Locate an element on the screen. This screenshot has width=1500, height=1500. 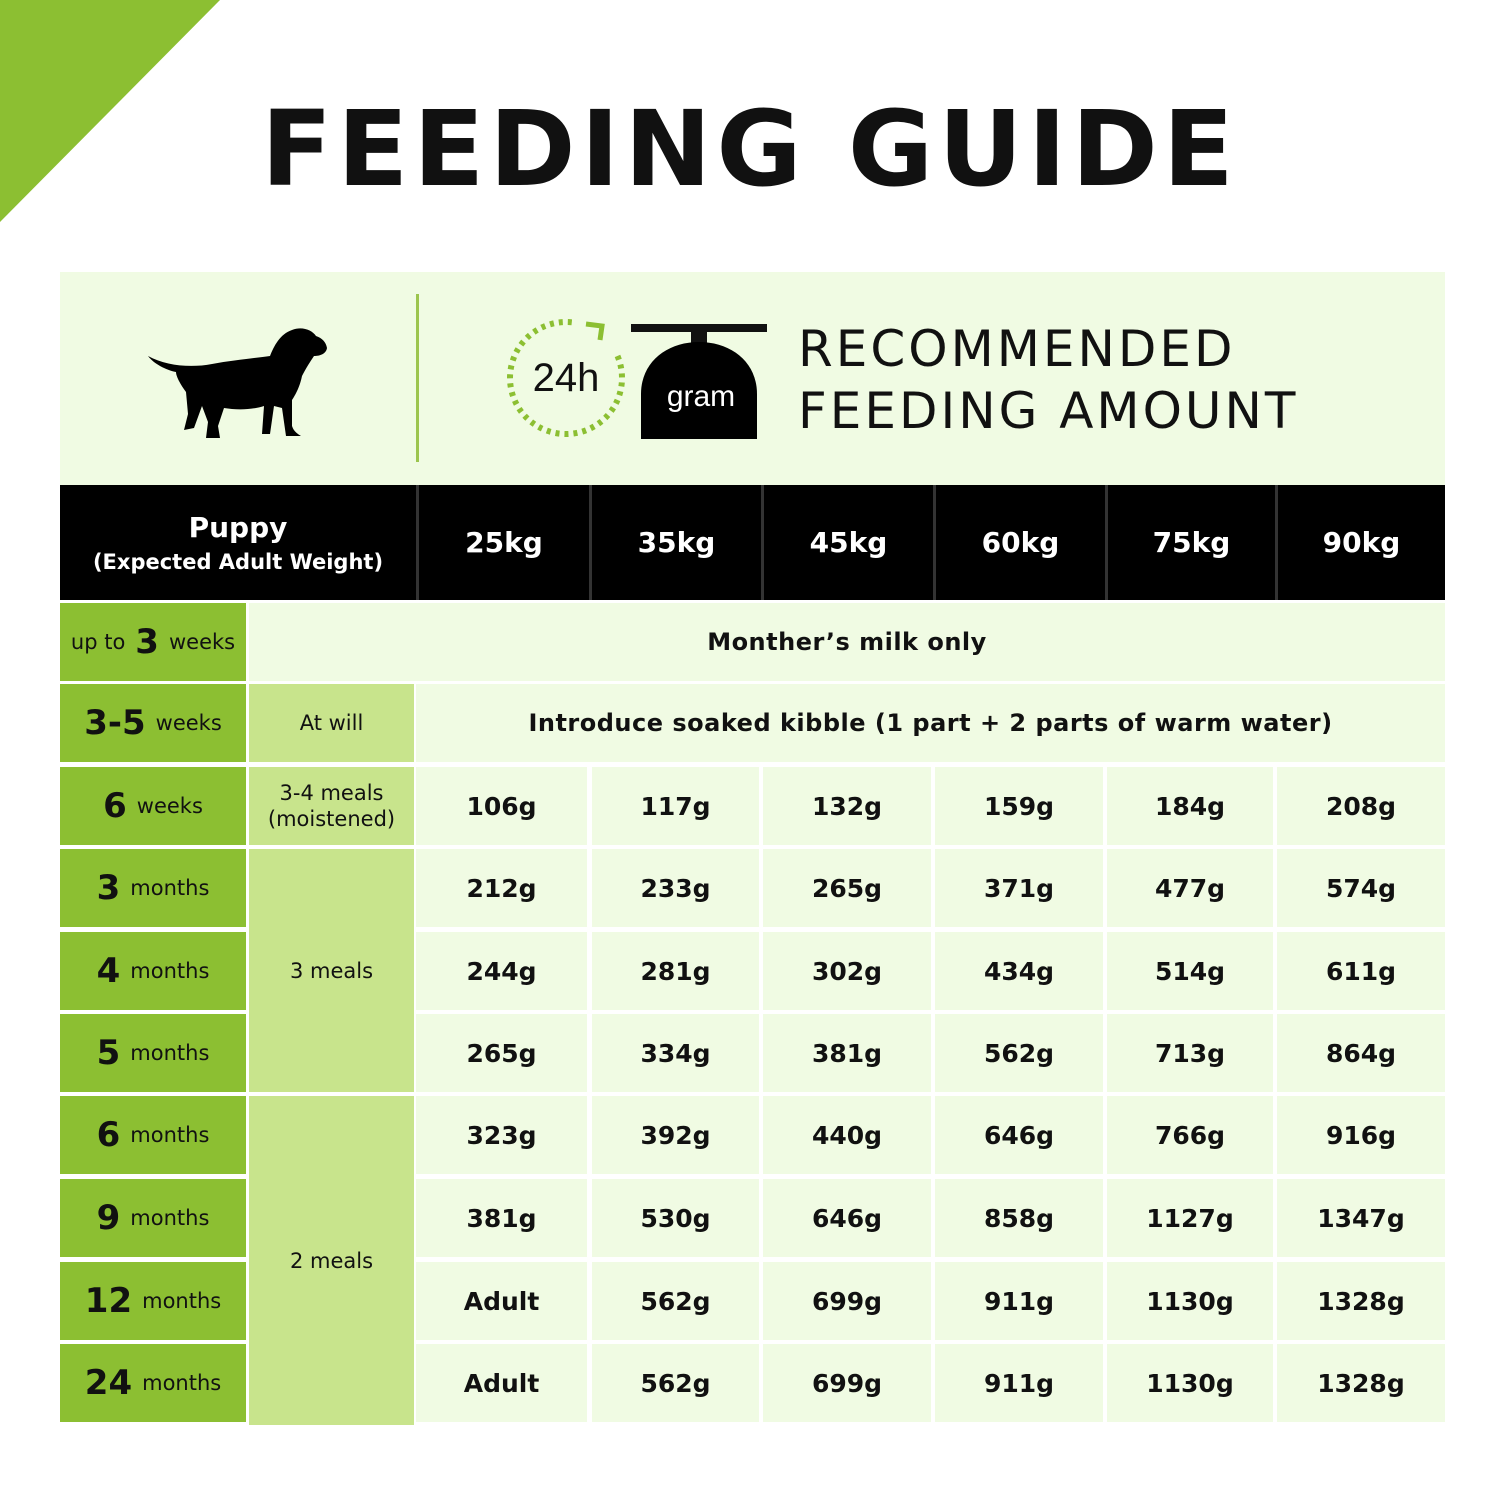
value-cell: 514g is located at coordinates (1190, 971).